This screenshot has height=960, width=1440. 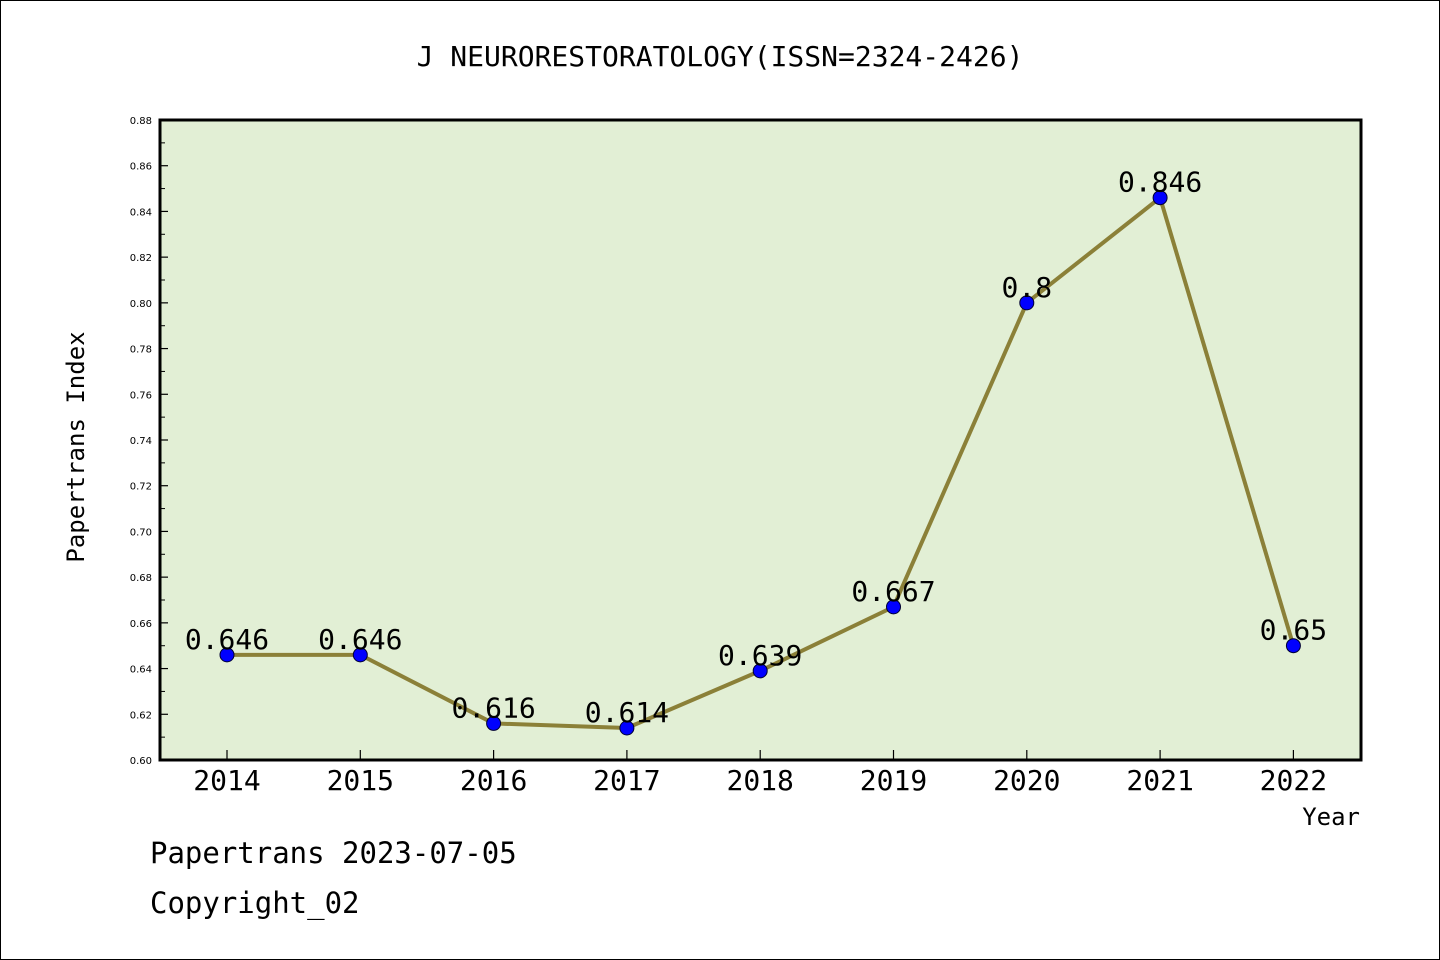 I want to click on x-axis: 2014 2015 2016 2017 2018 2019 2020 2021 2022, so click(x=760, y=773).